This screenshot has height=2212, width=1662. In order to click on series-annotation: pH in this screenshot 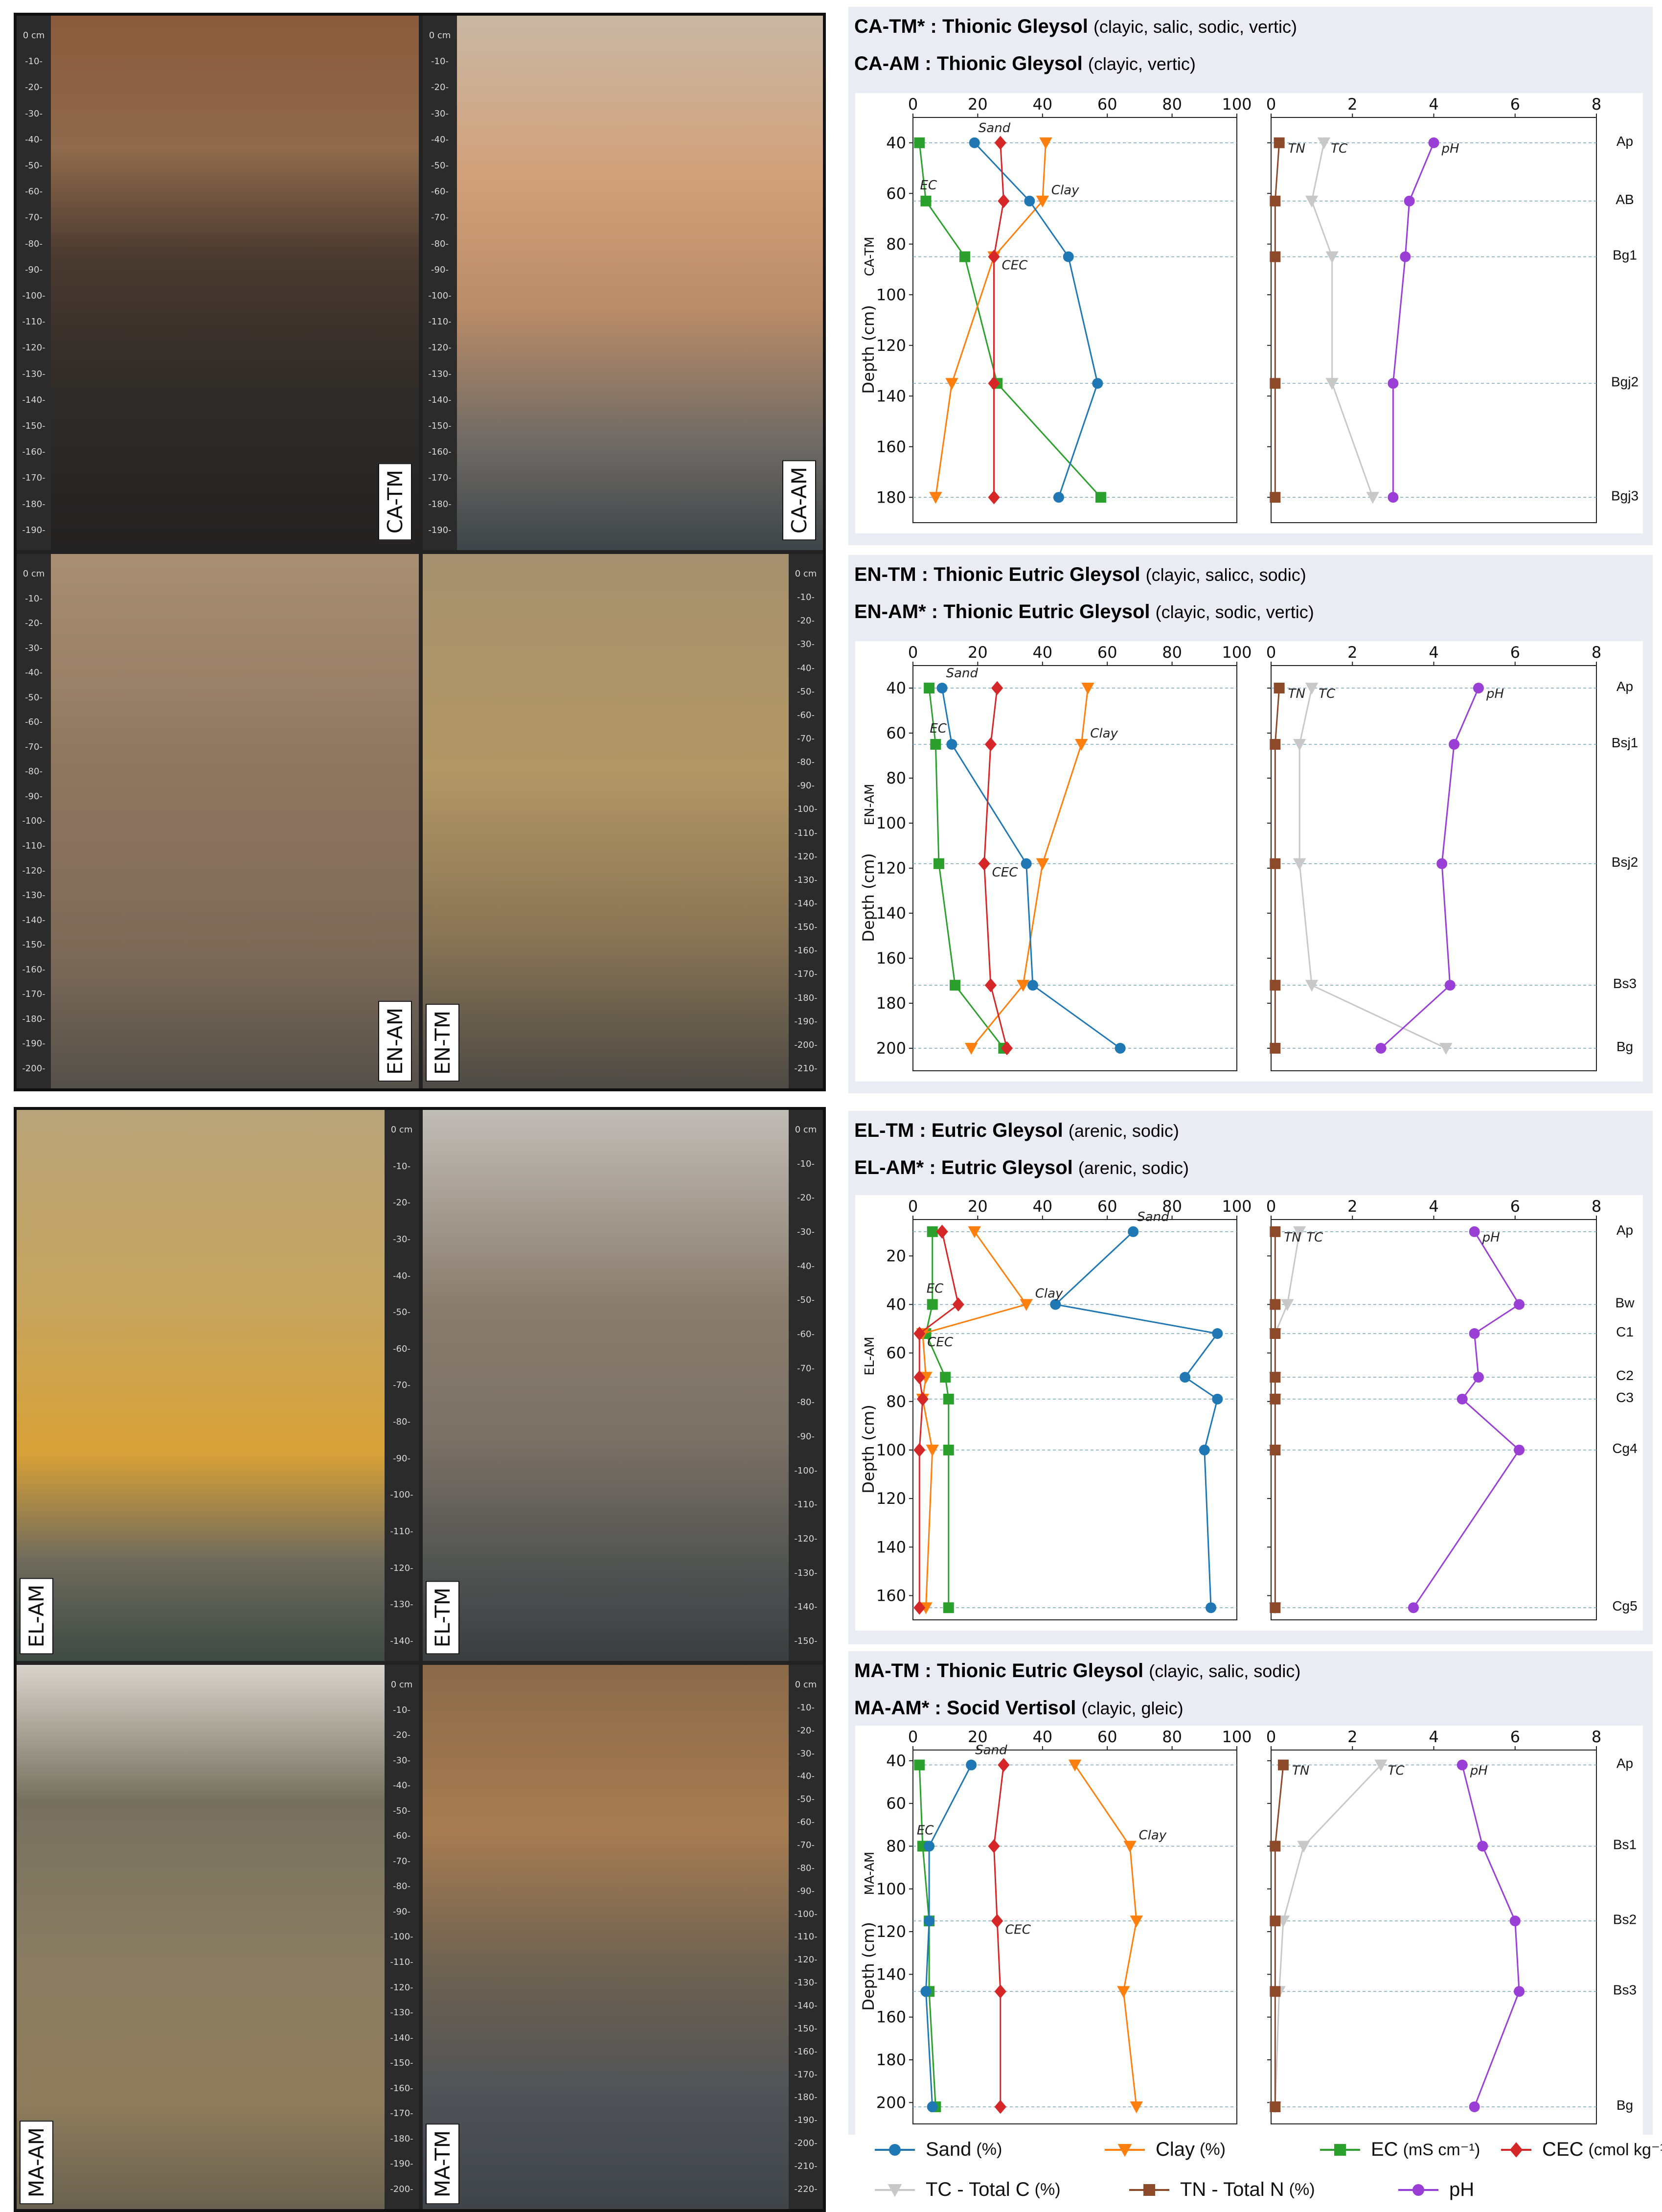, I will do `click(1491, 1237)`.